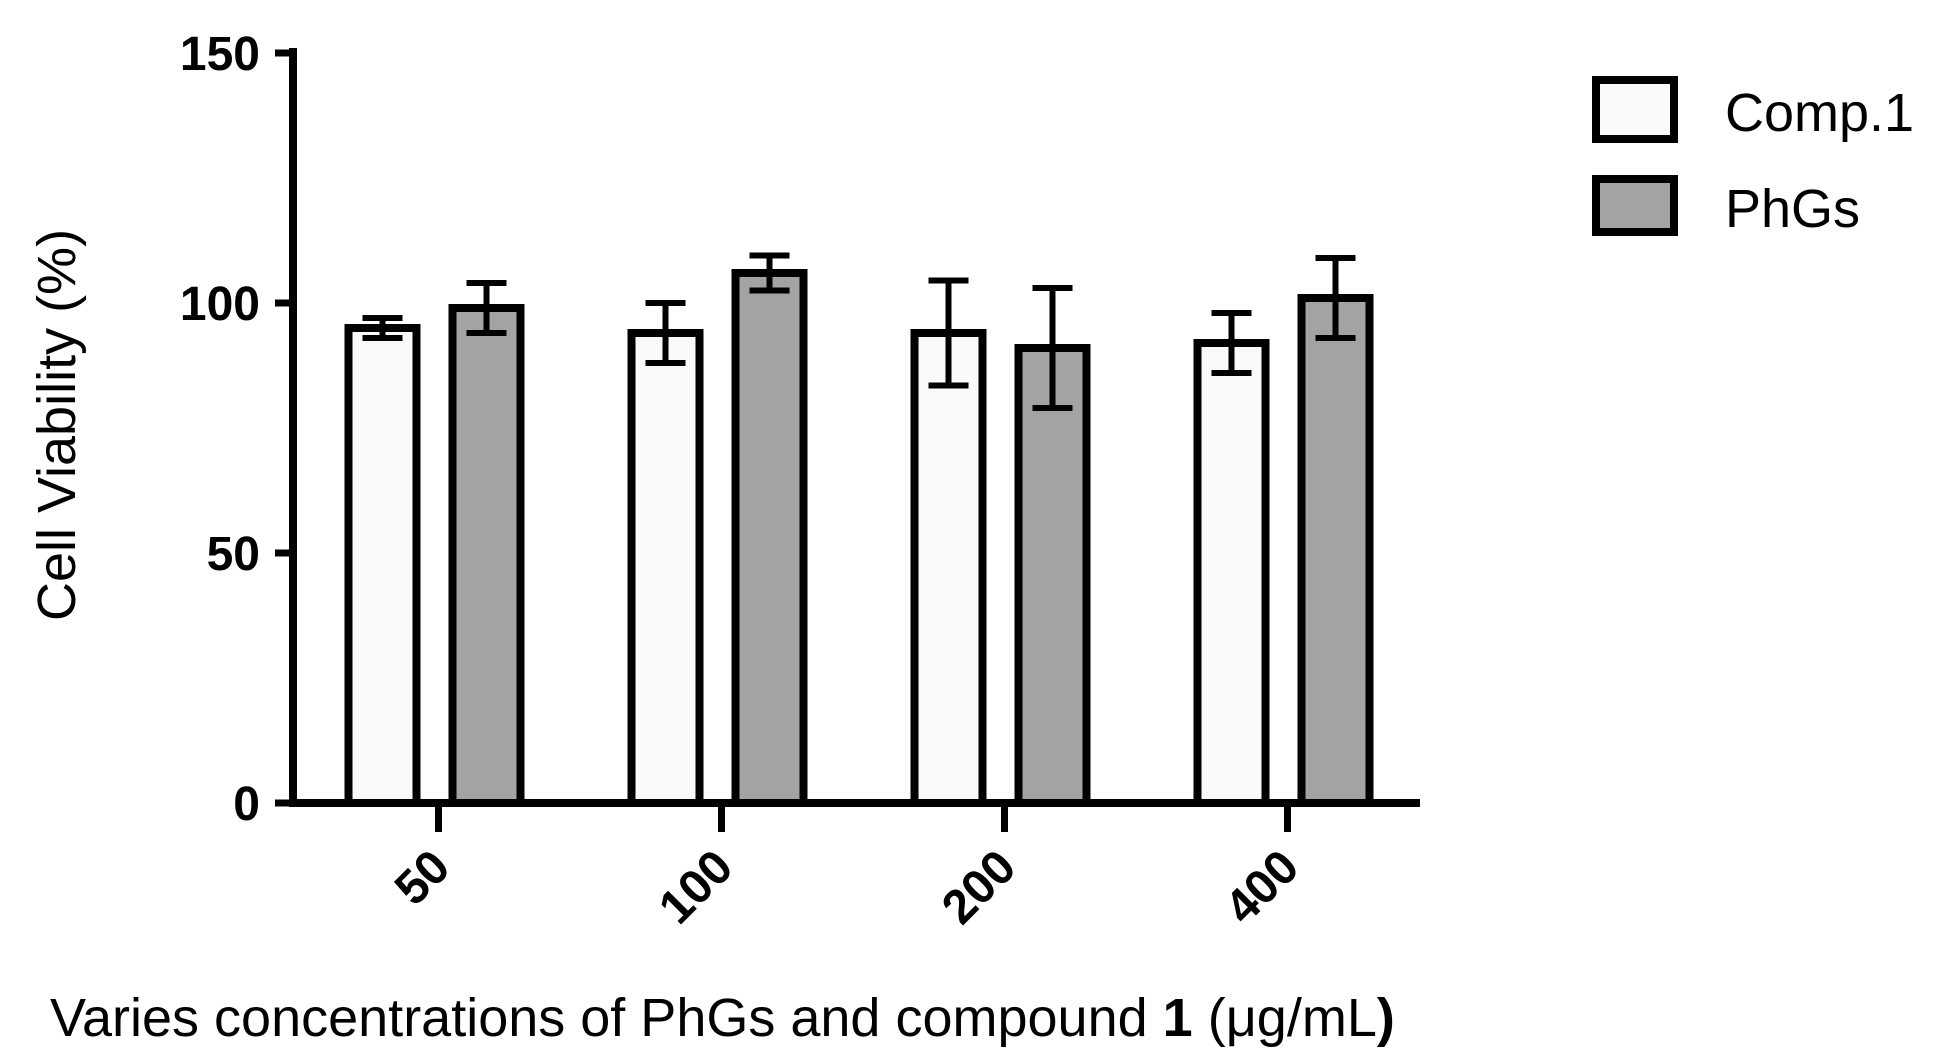  What do you see at coordinates (1635, 109) in the screenshot?
I see `legend-swatch-comp1` at bounding box center [1635, 109].